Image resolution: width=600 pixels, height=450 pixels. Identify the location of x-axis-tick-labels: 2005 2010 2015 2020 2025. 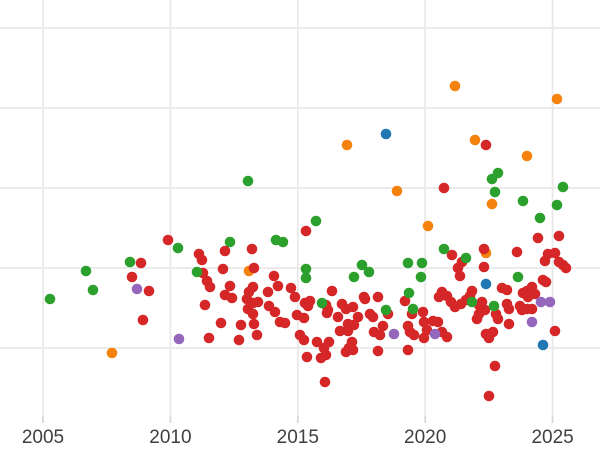
(298, 437).